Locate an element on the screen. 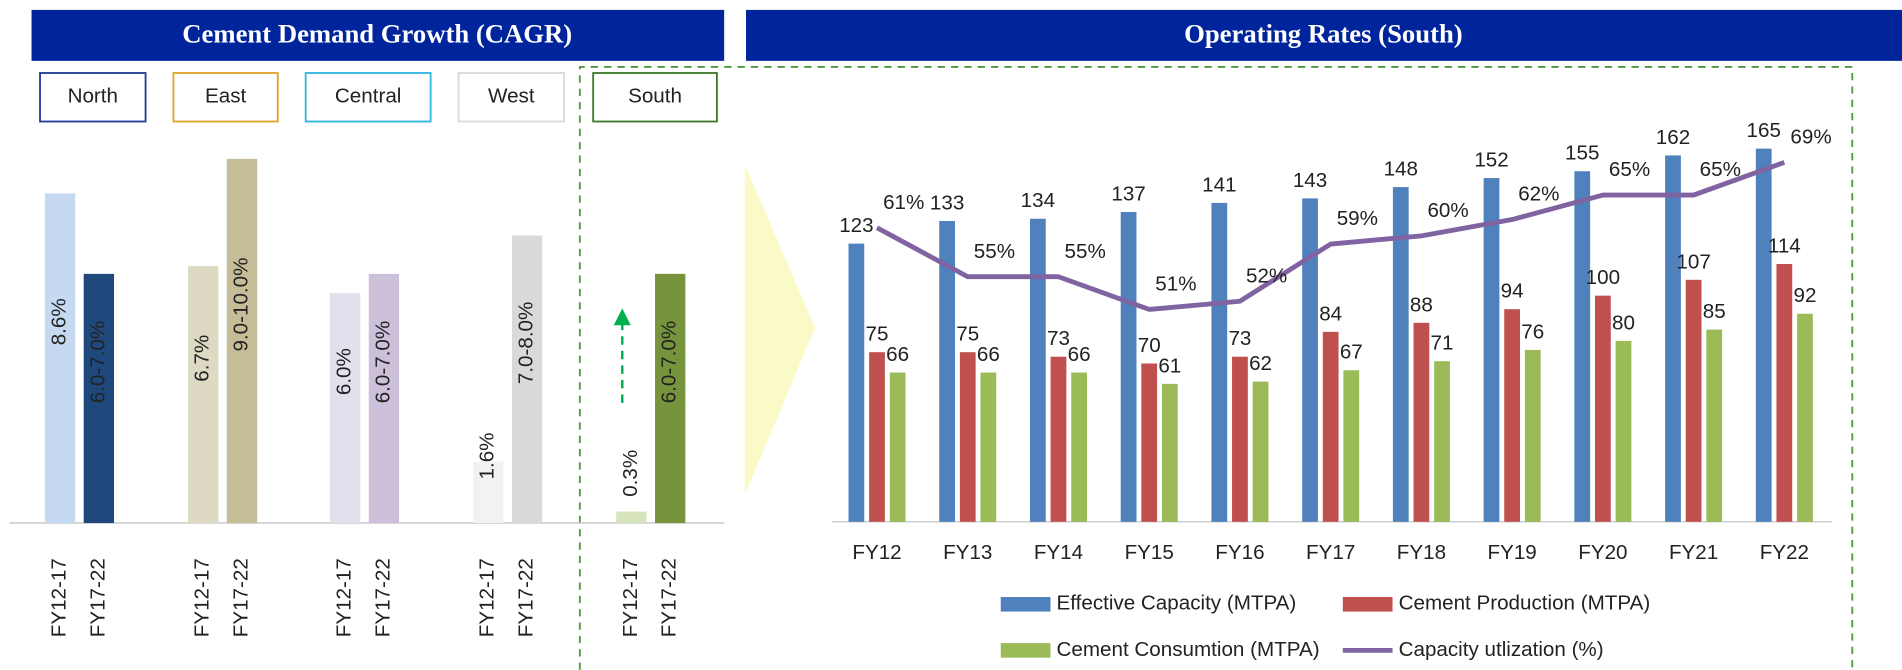 Image resolution: width=1902 pixels, height=670 pixels. bar-label: 76 is located at coordinates (1532, 331).